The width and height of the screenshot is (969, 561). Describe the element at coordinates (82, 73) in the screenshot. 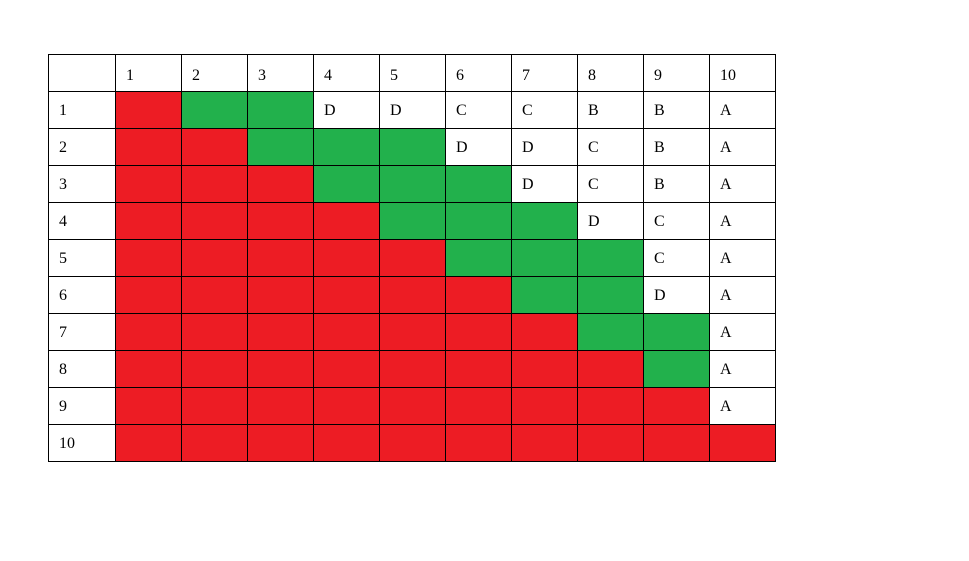

I see `corner-cell` at that location.